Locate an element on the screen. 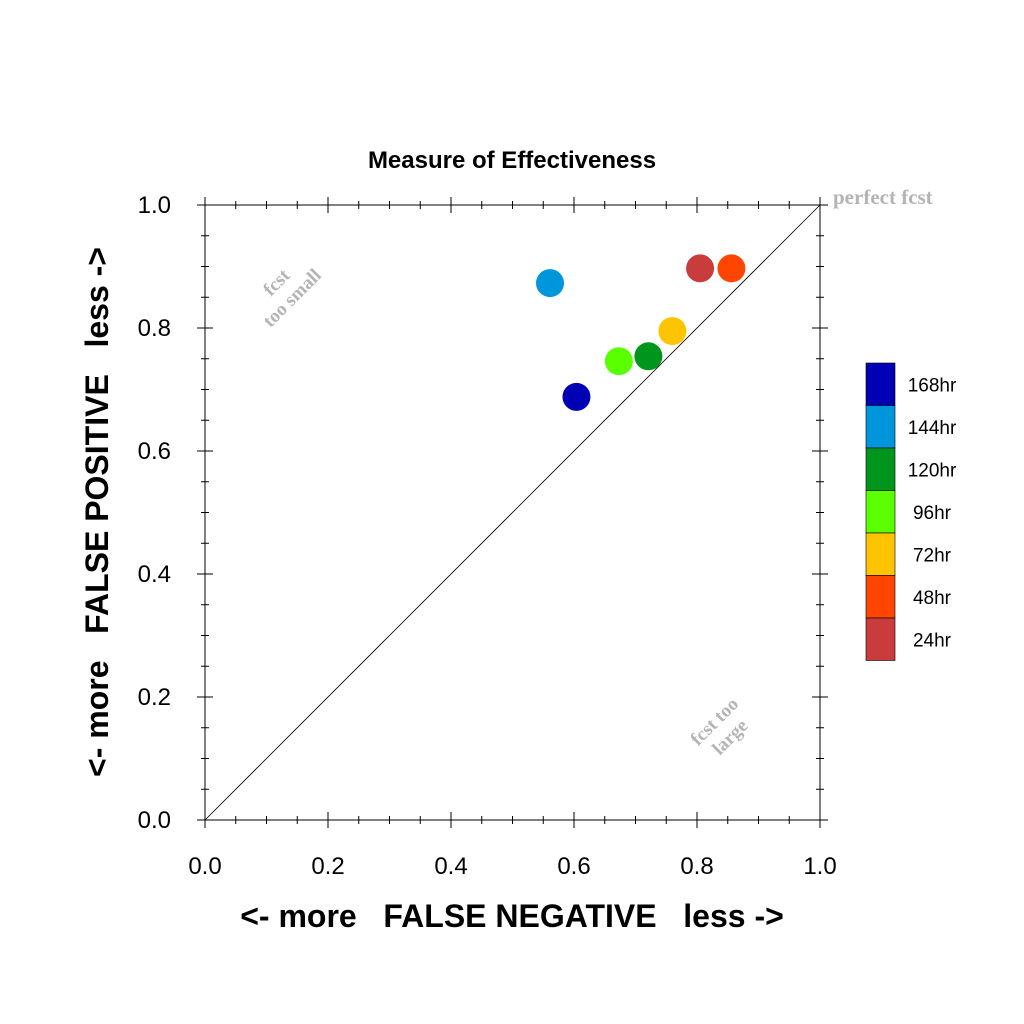 This screenshot has width=1024, height=1024. x-tick-label: 0.0 is located at coordinates (204, 866).